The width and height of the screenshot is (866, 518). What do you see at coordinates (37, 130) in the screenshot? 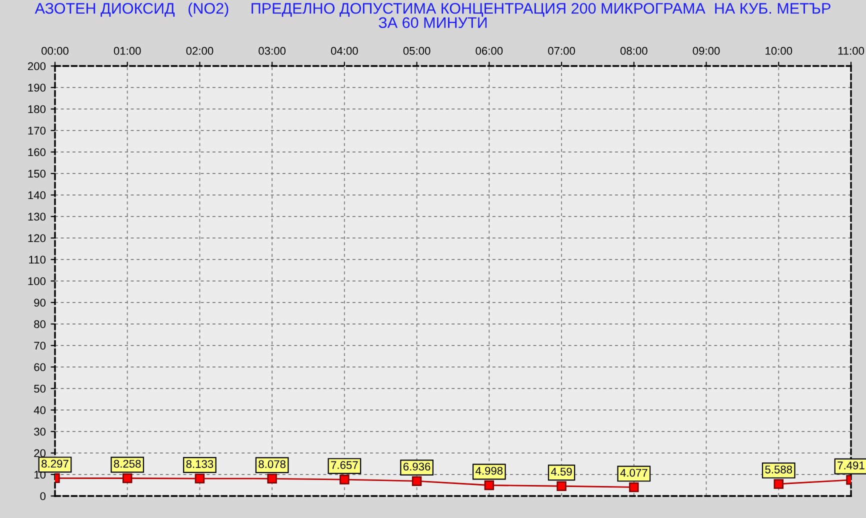
I see `y-tick-label: 170` at bounding box center [37, 130].